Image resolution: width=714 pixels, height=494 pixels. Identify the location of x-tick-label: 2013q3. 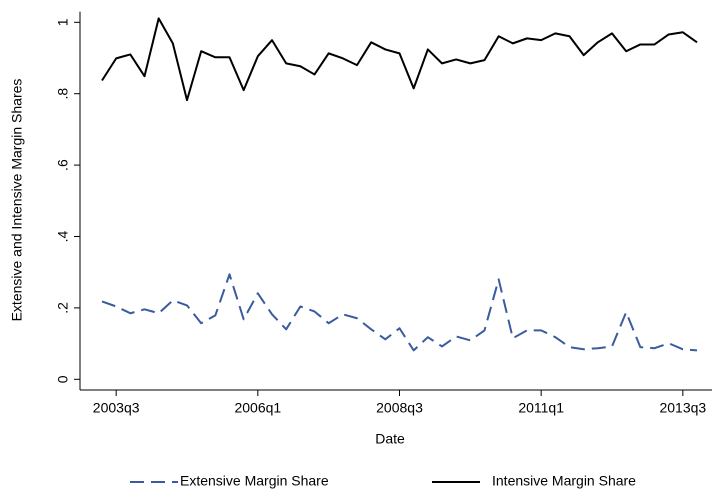
(682, 408).